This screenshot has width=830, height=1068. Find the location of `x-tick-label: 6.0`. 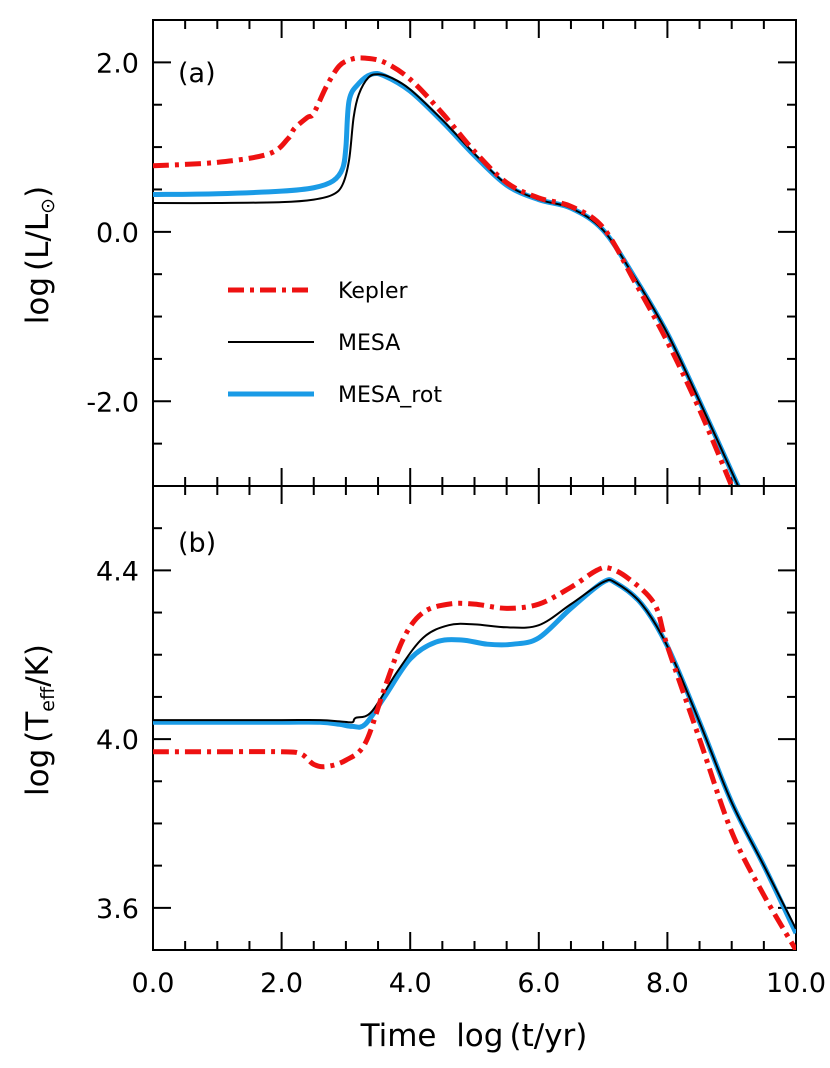

x-tick-label: 6.0 is located at coordinates (538, 983).